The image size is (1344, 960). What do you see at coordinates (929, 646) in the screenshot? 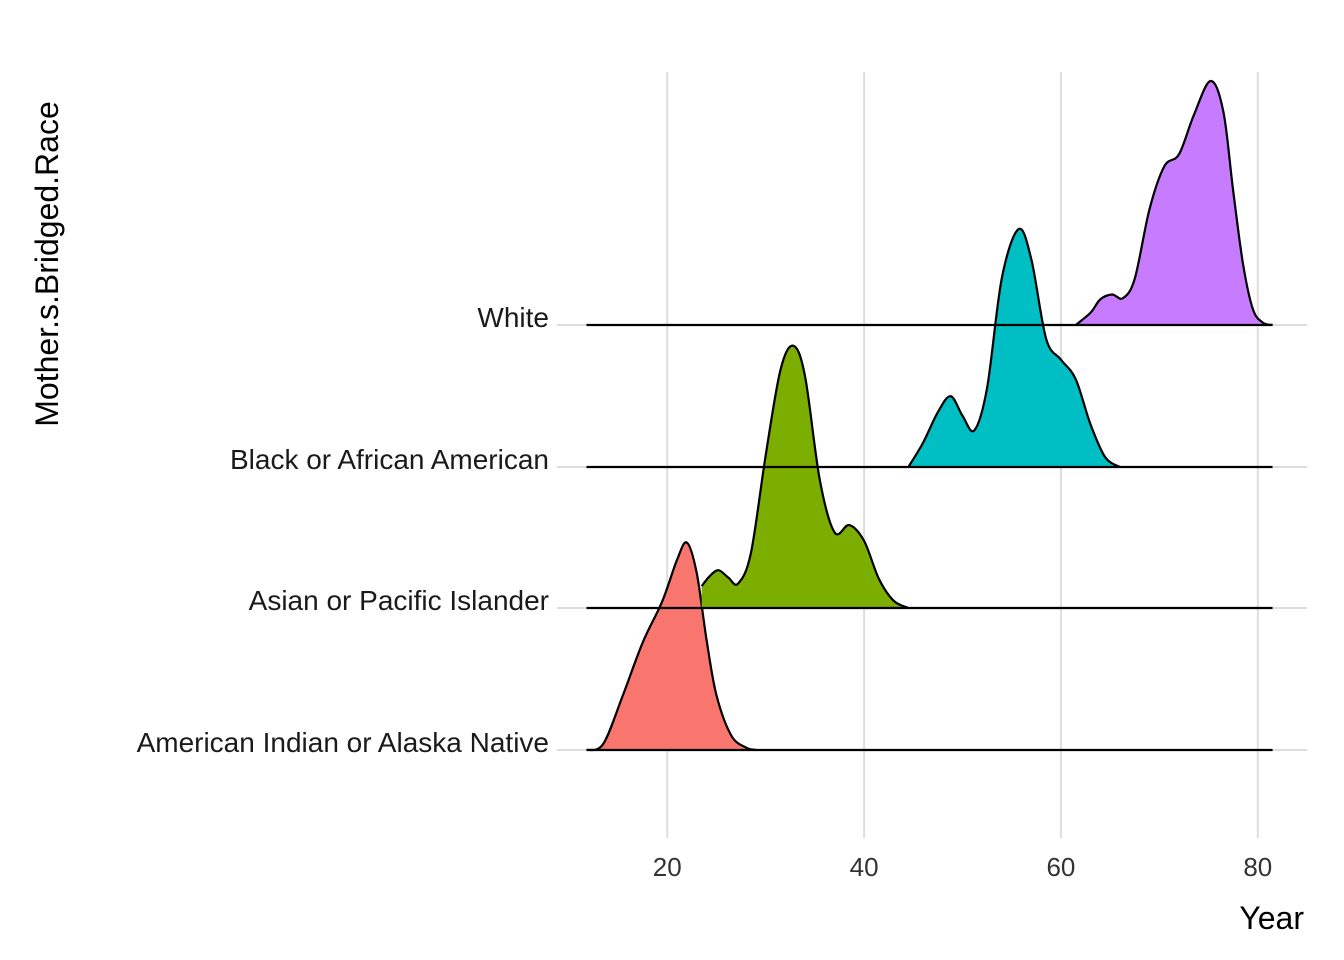
I see `ridge-american-indian-or-alaska-native` at bounding box center [929, 646].